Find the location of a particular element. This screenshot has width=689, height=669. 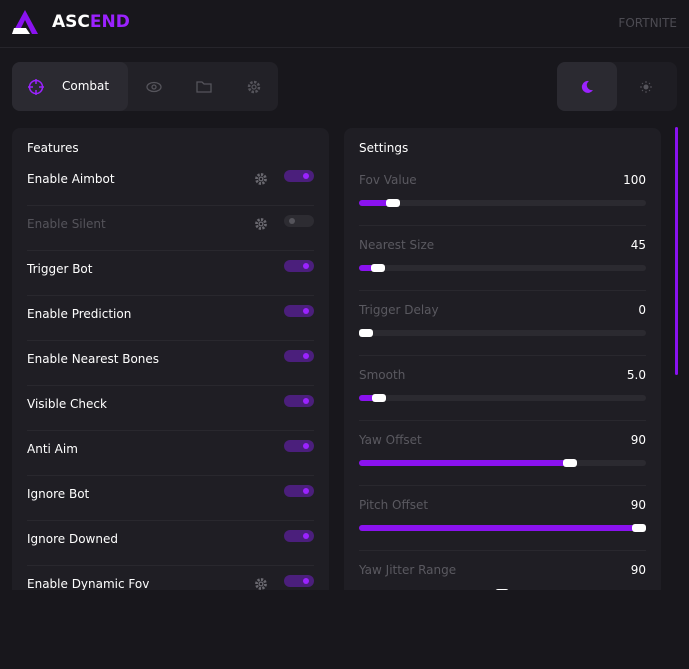

moon-icon is located at coordinates (587, 86).